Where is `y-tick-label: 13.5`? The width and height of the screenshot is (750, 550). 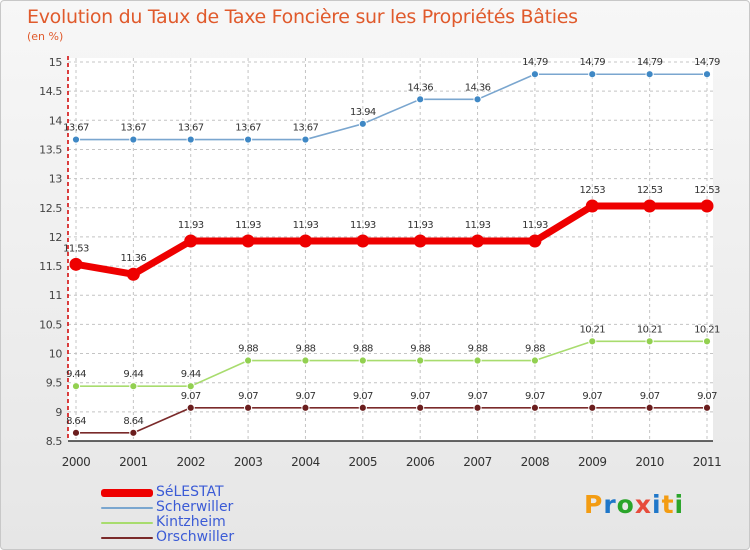
y-tick-label: 13.5 is located at coordinates (50, 149).